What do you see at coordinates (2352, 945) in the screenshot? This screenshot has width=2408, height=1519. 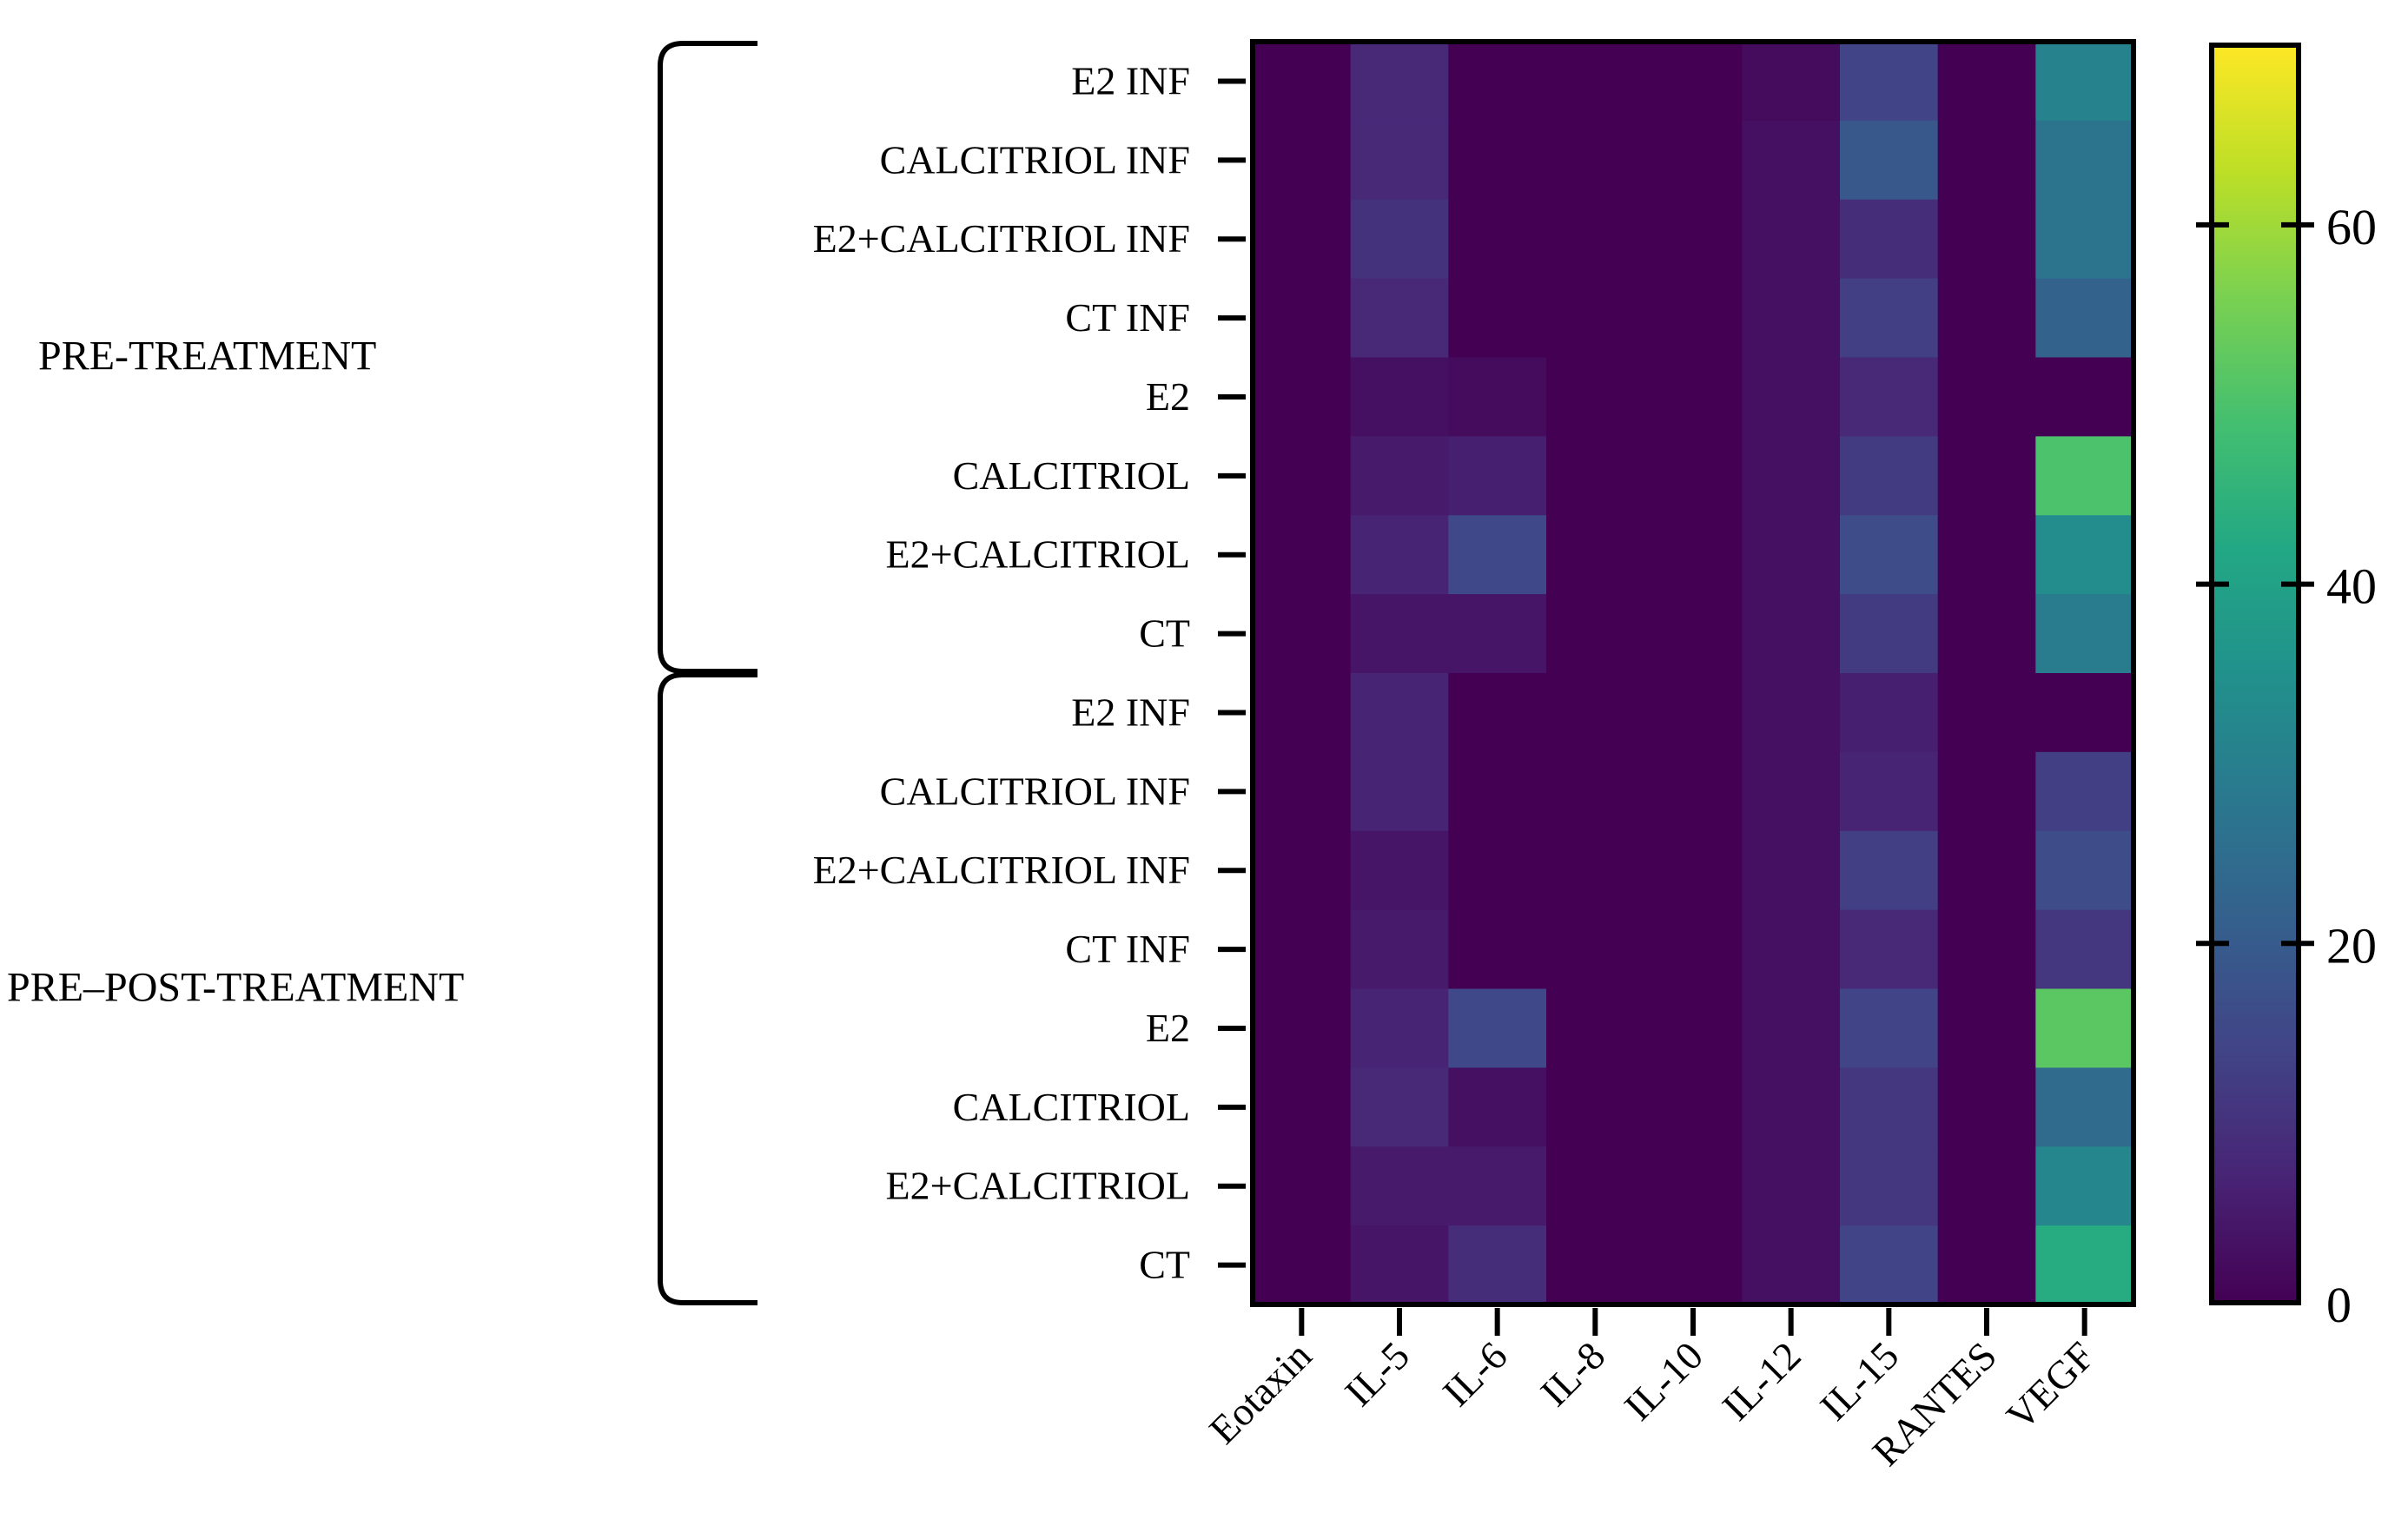 I see `colorbar-tick-label: 20` at bounding box center [2352, 945].